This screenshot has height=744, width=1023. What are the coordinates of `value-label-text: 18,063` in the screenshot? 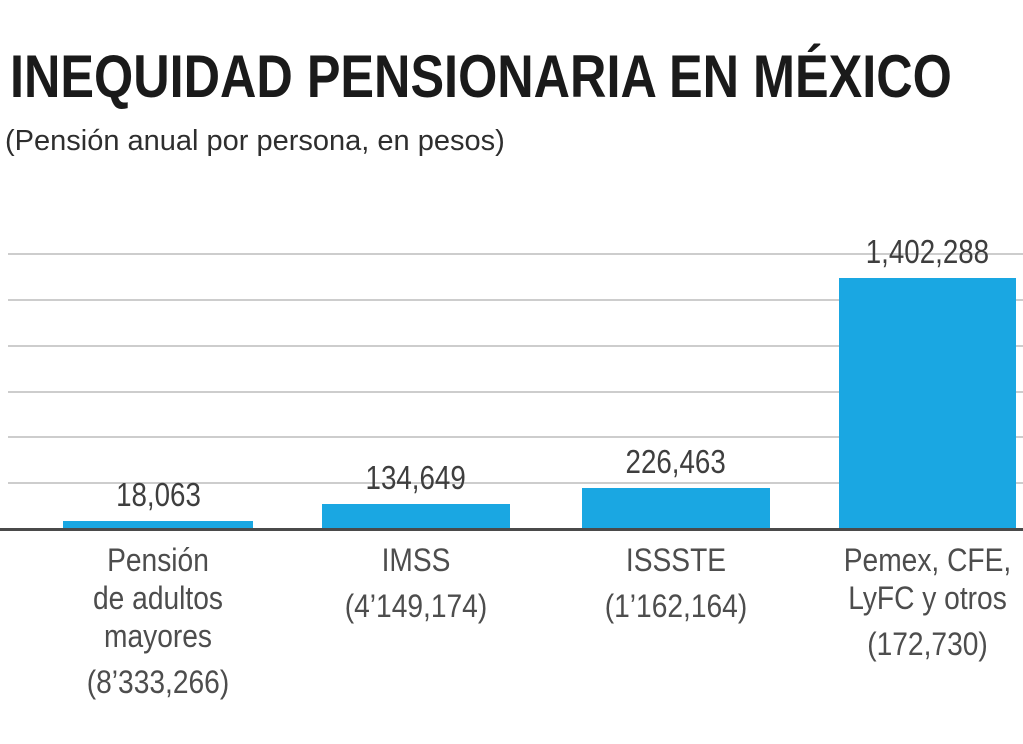 It's located at (158, 494).